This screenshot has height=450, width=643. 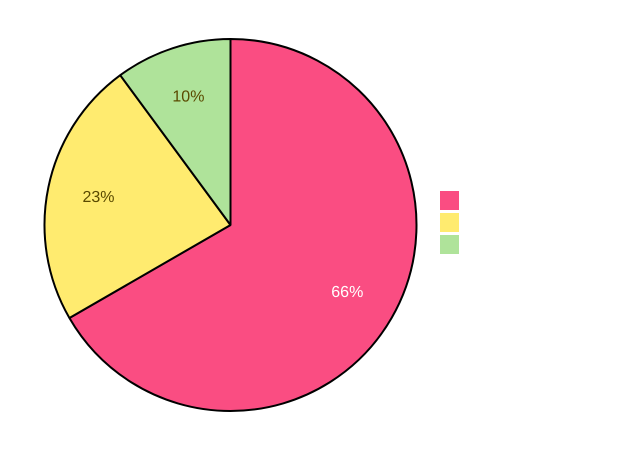 What do you see at coordinates (98, 197) in the screenshot?
I see `data-label: 23%` at bounding box center [98, 197].